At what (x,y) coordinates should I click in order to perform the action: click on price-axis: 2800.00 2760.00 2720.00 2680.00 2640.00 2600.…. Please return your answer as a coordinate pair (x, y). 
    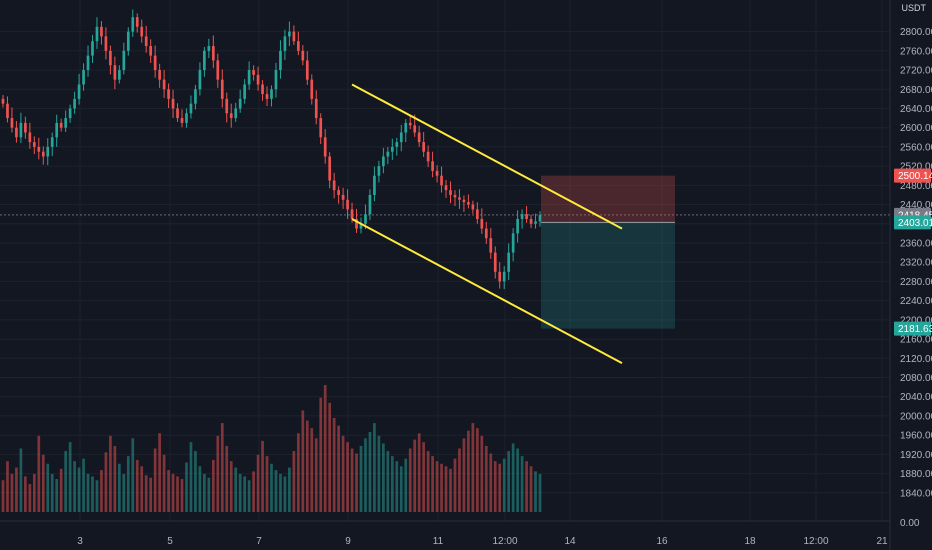
    Looking at the image, I should click on (910, 275).